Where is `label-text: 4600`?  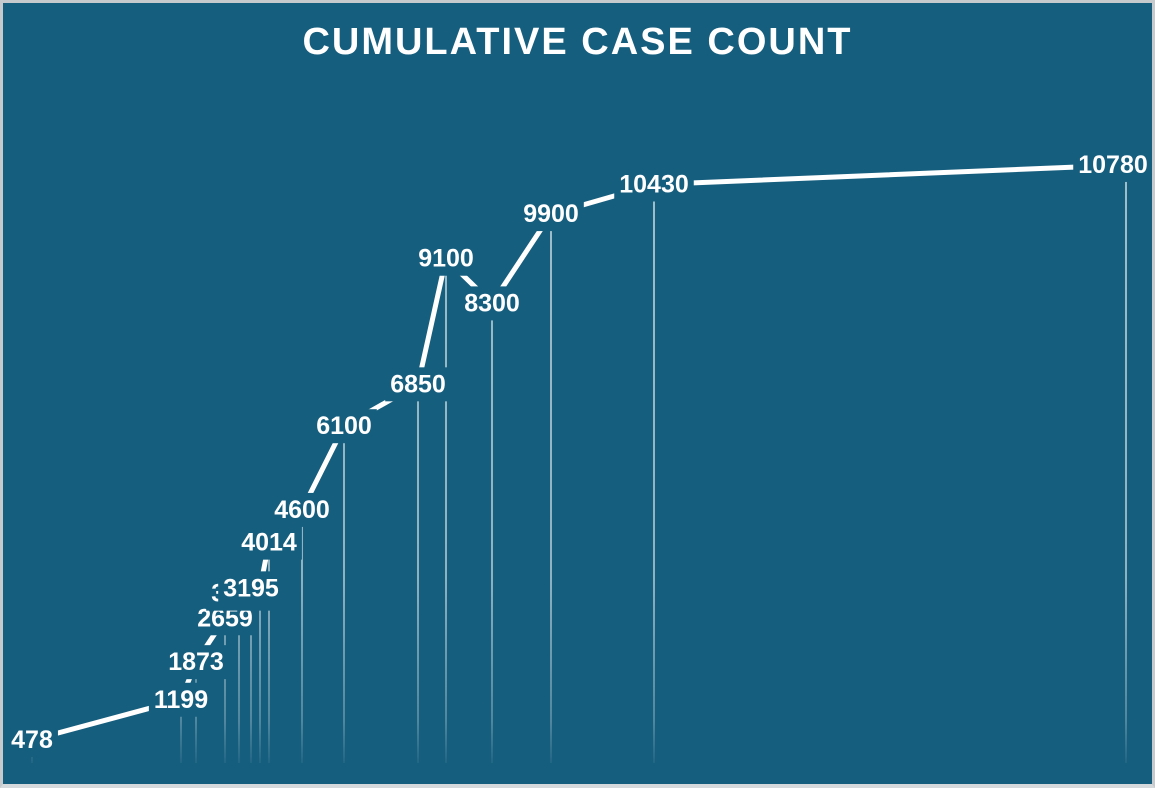 label-text: 4600 is located at coordinates (302, 510).